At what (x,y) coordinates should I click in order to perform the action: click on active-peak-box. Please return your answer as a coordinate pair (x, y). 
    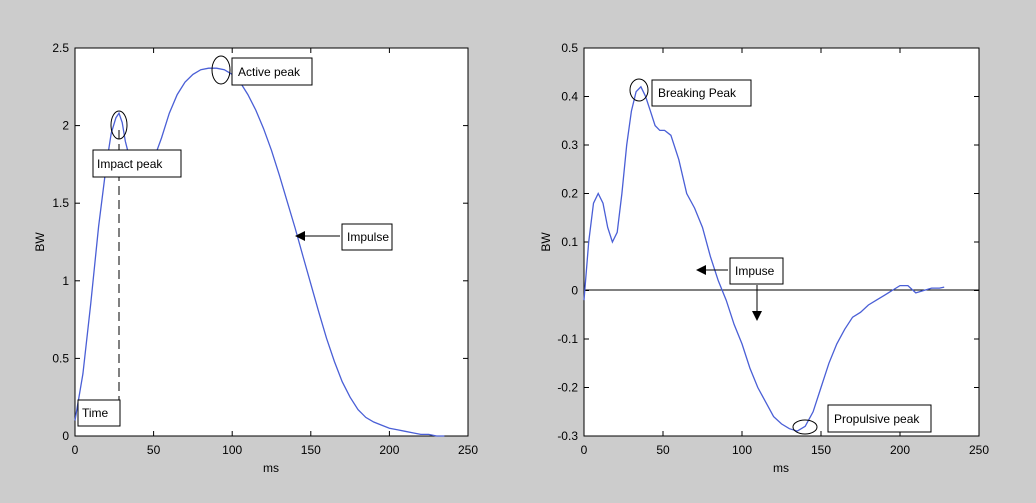
    Looking at the image, I should click on (272, 71).